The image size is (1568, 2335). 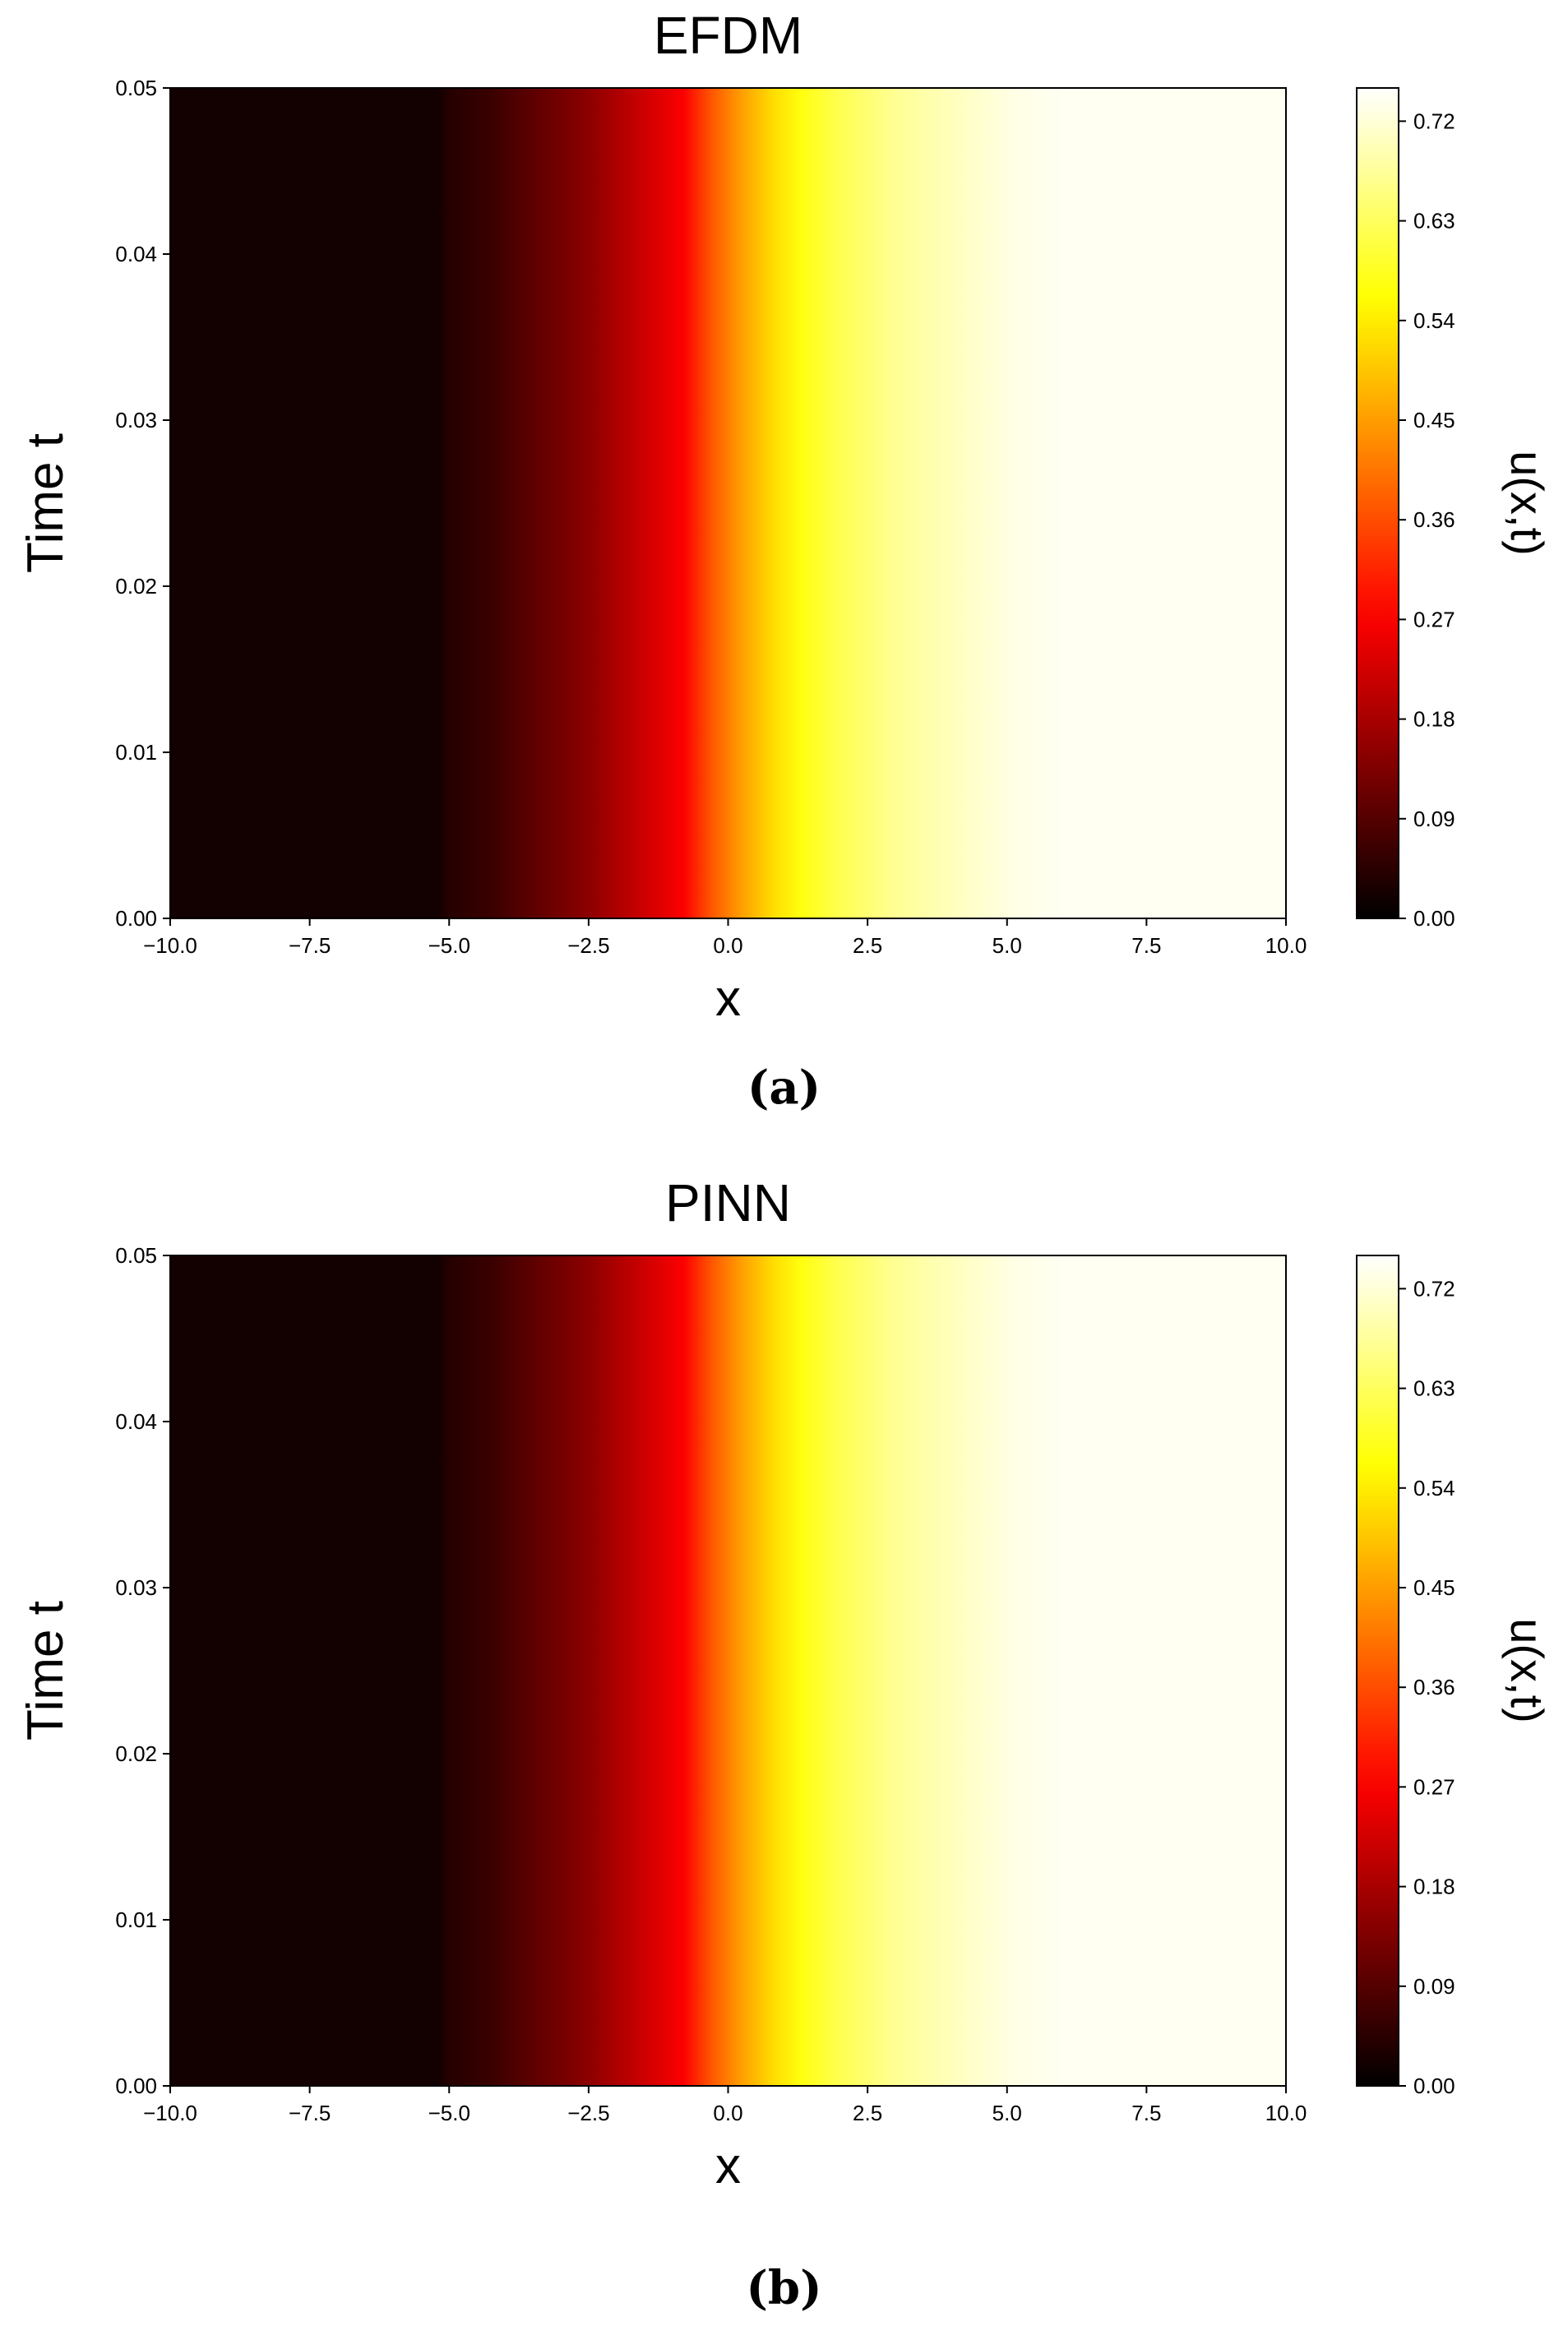 I want to click on panel-caption: (a), so click(x=784, y=1088).